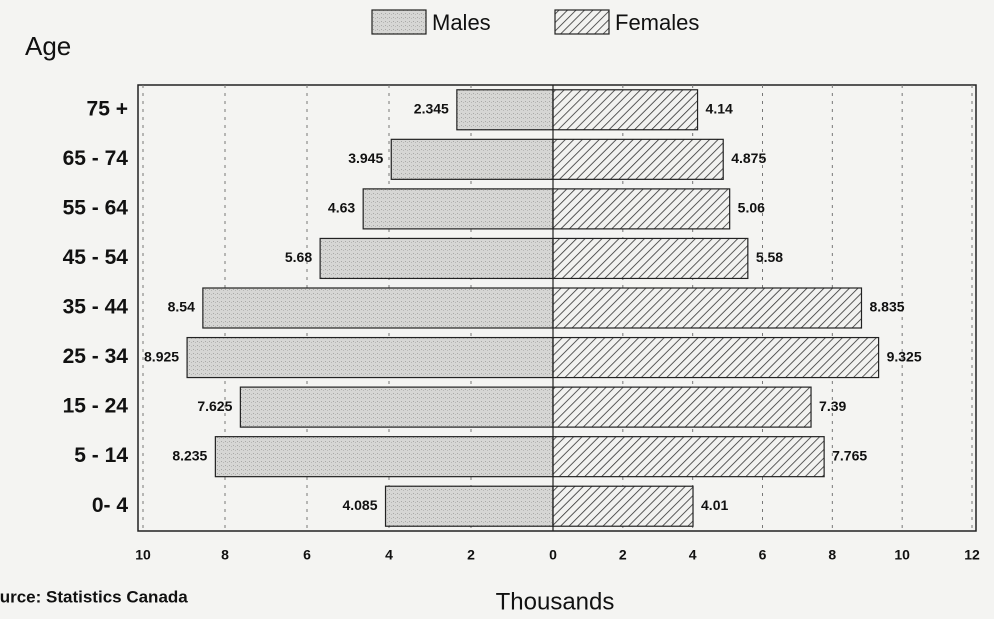 The image size is (994, 619). What do you see at coordinates (214, 406) in the screenshot?
I see `data-label: 7.625` at bounding box center [214, 406].